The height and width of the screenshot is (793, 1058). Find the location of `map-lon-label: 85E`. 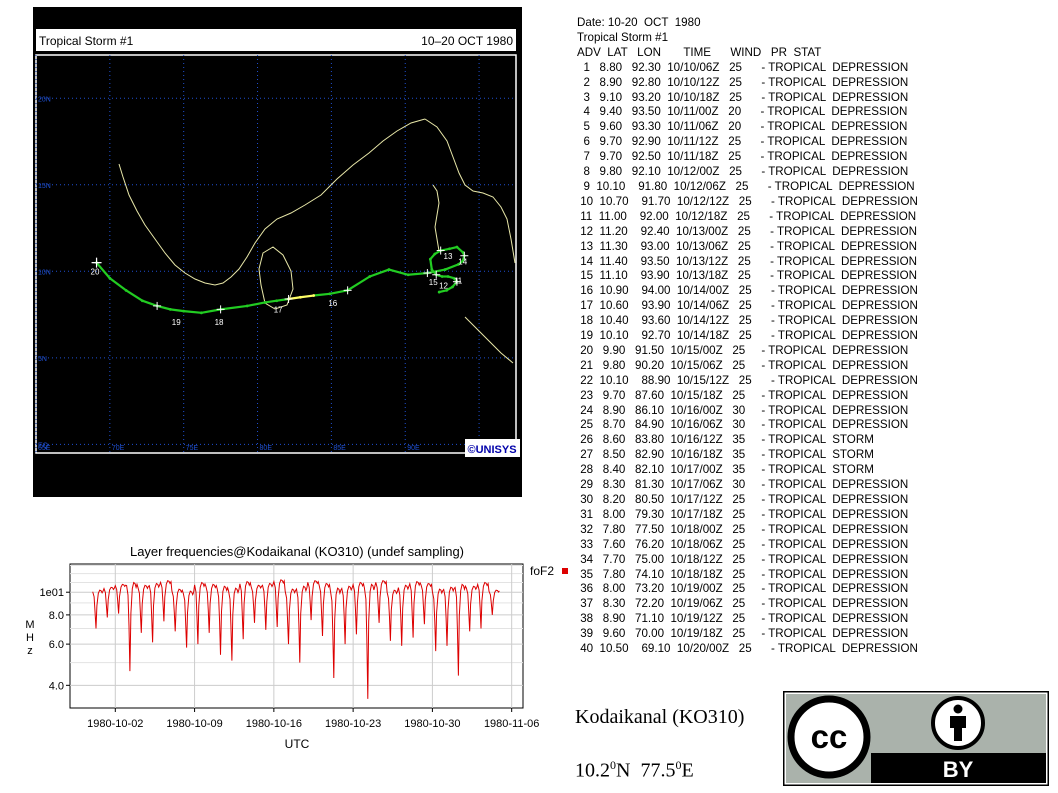

map-lon-label: 85E is located at coordinates (339, 448).